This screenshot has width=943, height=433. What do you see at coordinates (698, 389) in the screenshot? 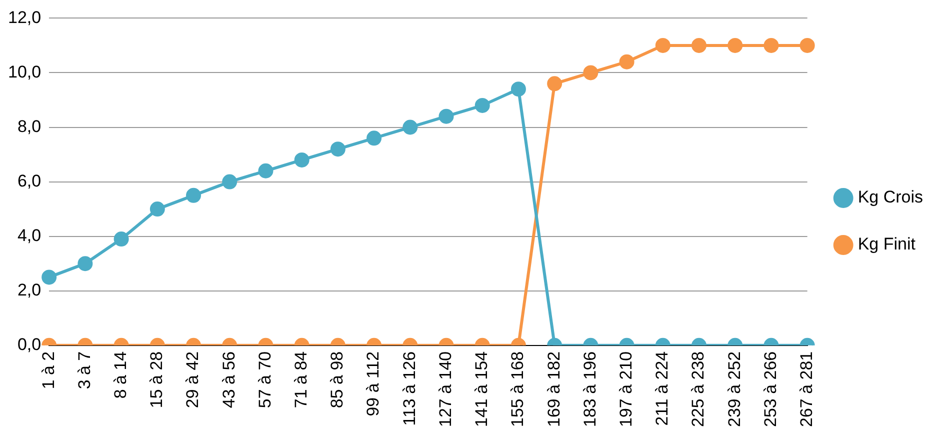
I see `x-tick-label: 225 à 238` at bounding box center [698, 389].